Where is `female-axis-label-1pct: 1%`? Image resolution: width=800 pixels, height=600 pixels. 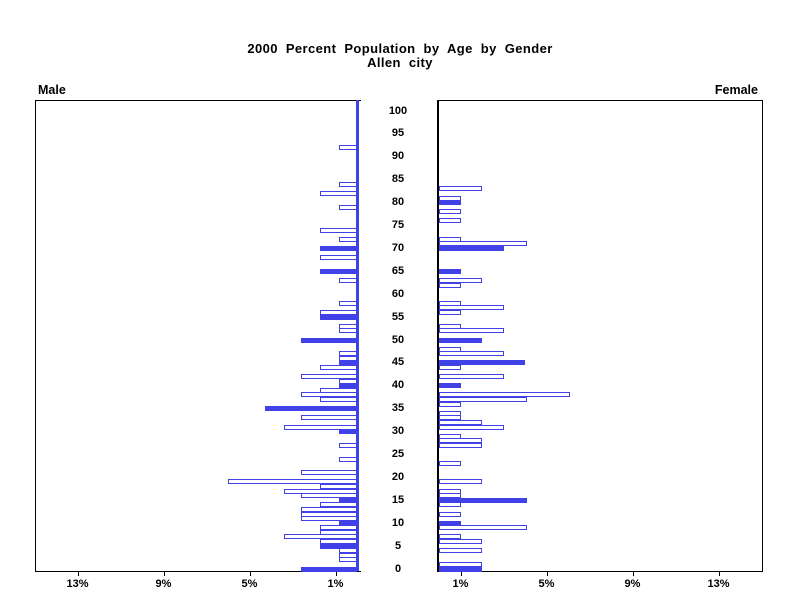
female-axis-label-1pct: 1% is located at coordinates (460, 584).